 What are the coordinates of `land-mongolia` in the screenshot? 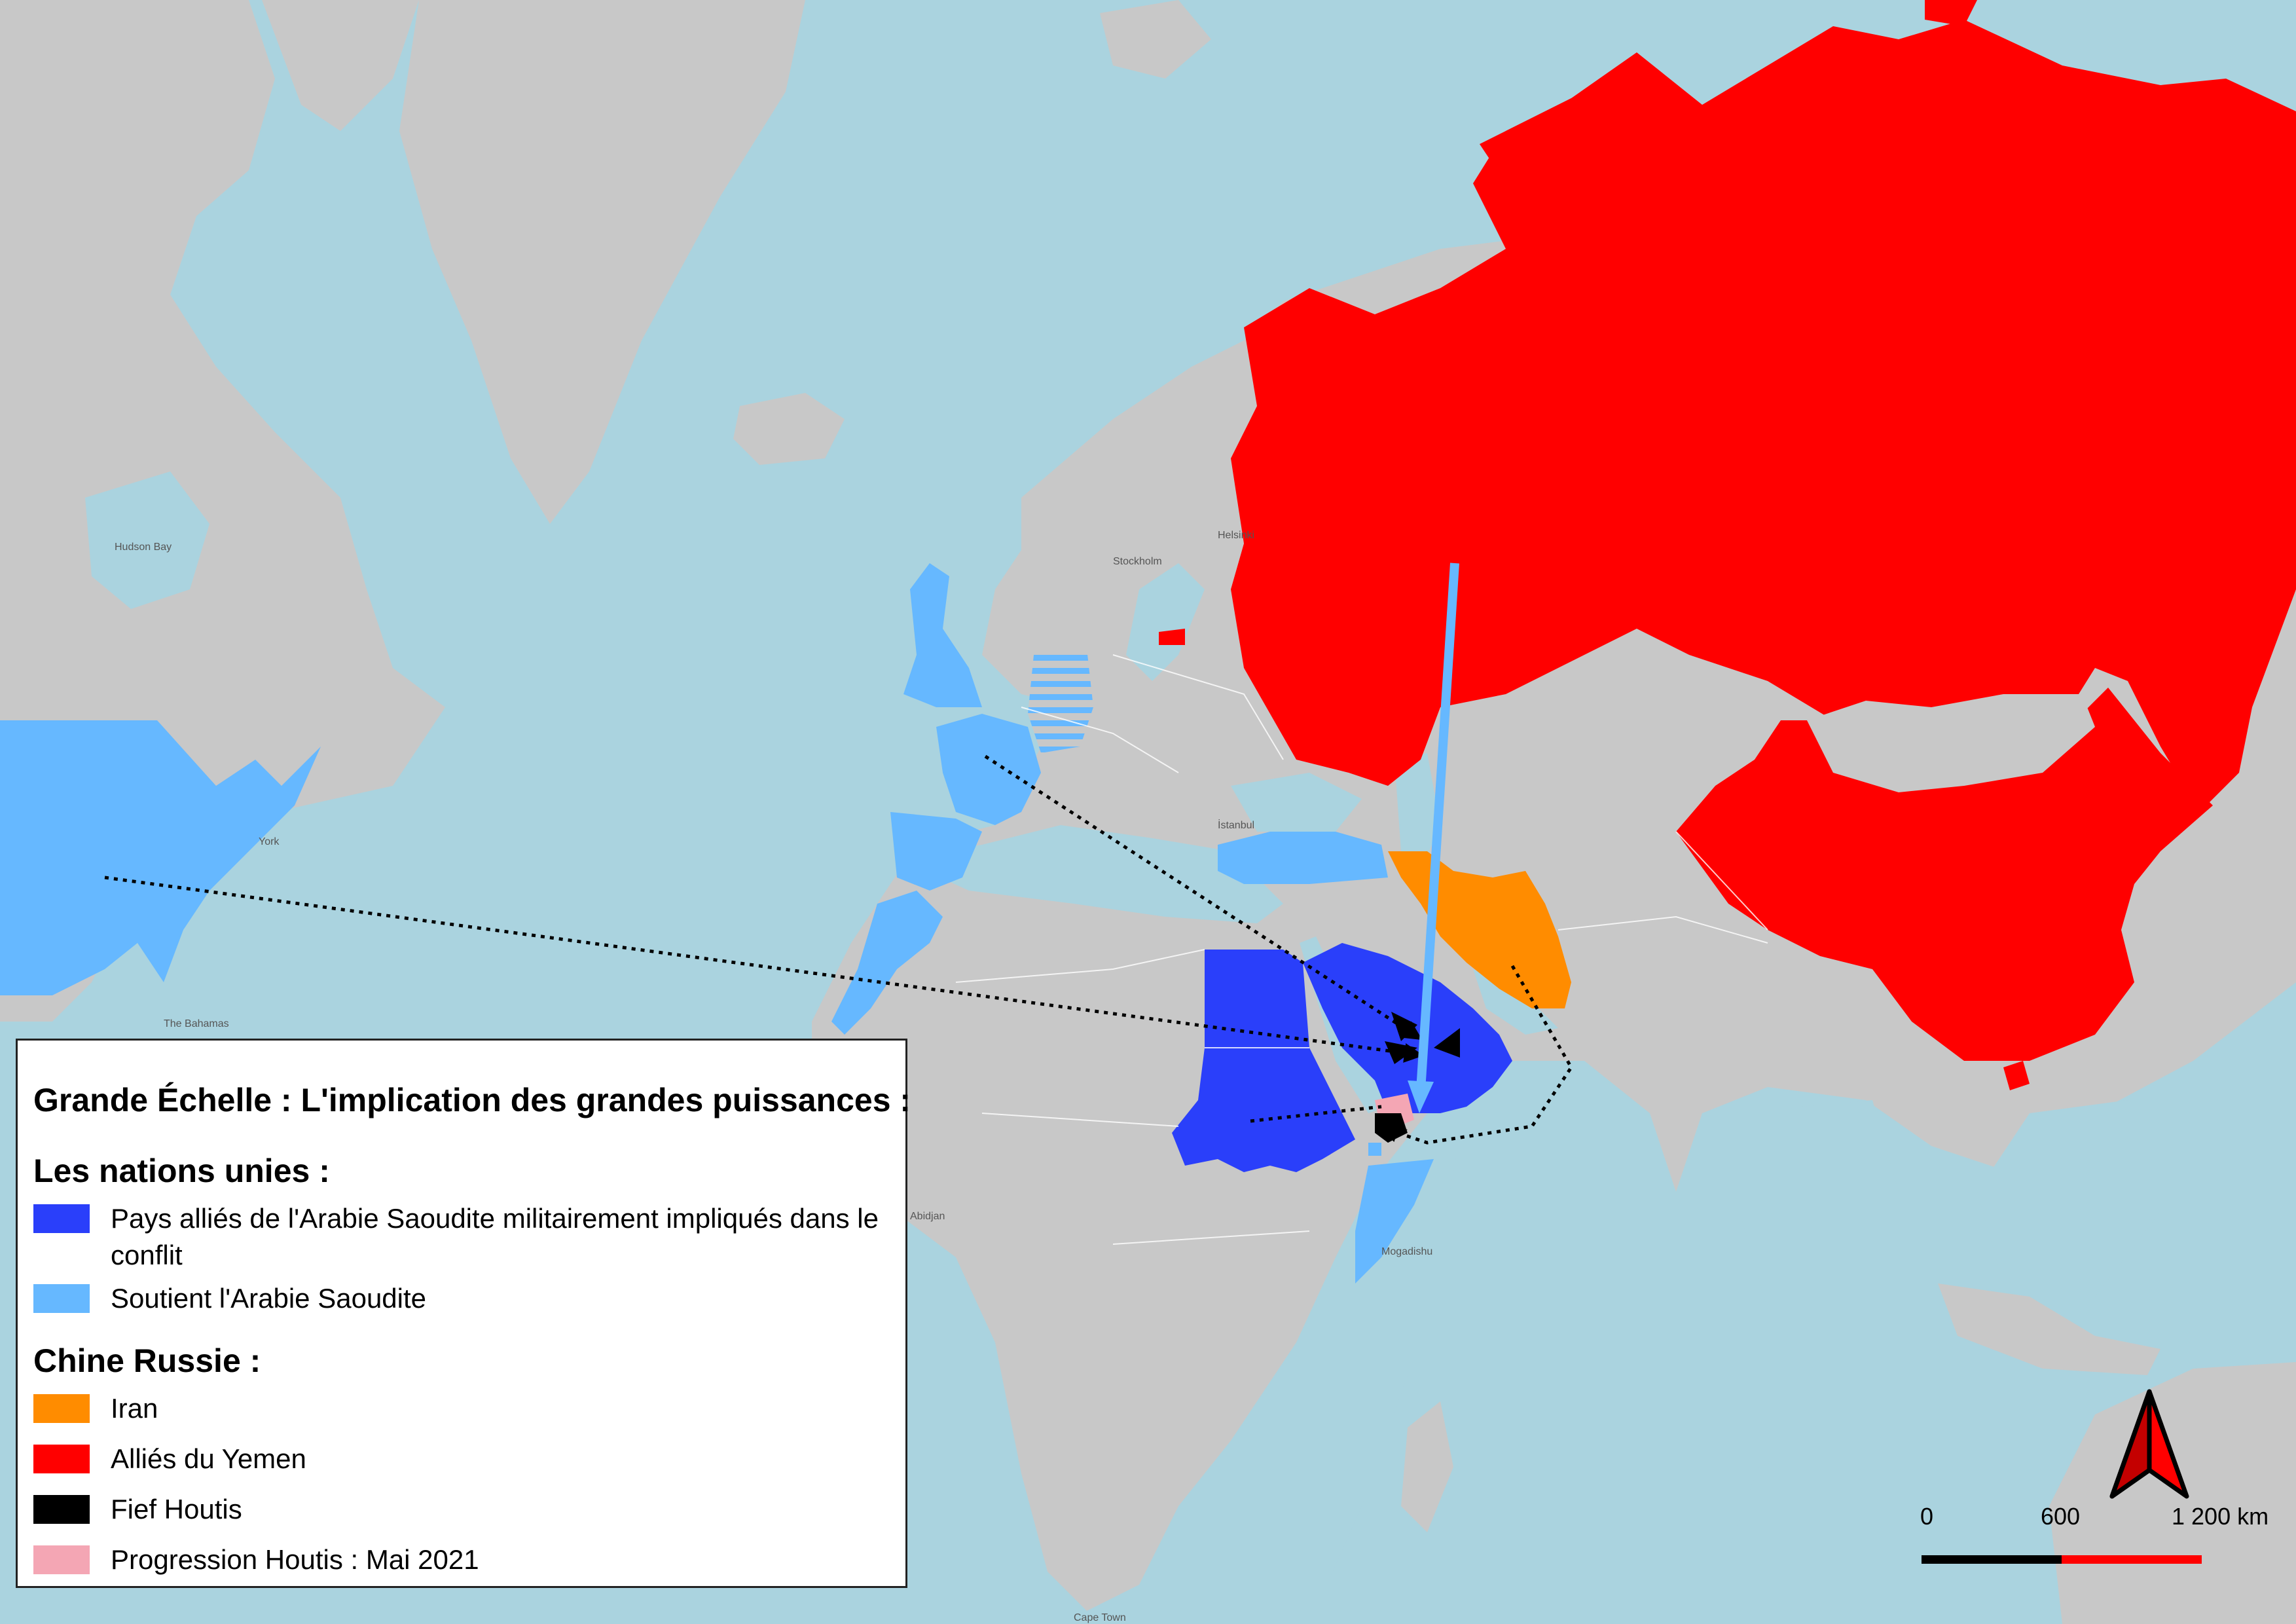 It's located at (1951, 743).